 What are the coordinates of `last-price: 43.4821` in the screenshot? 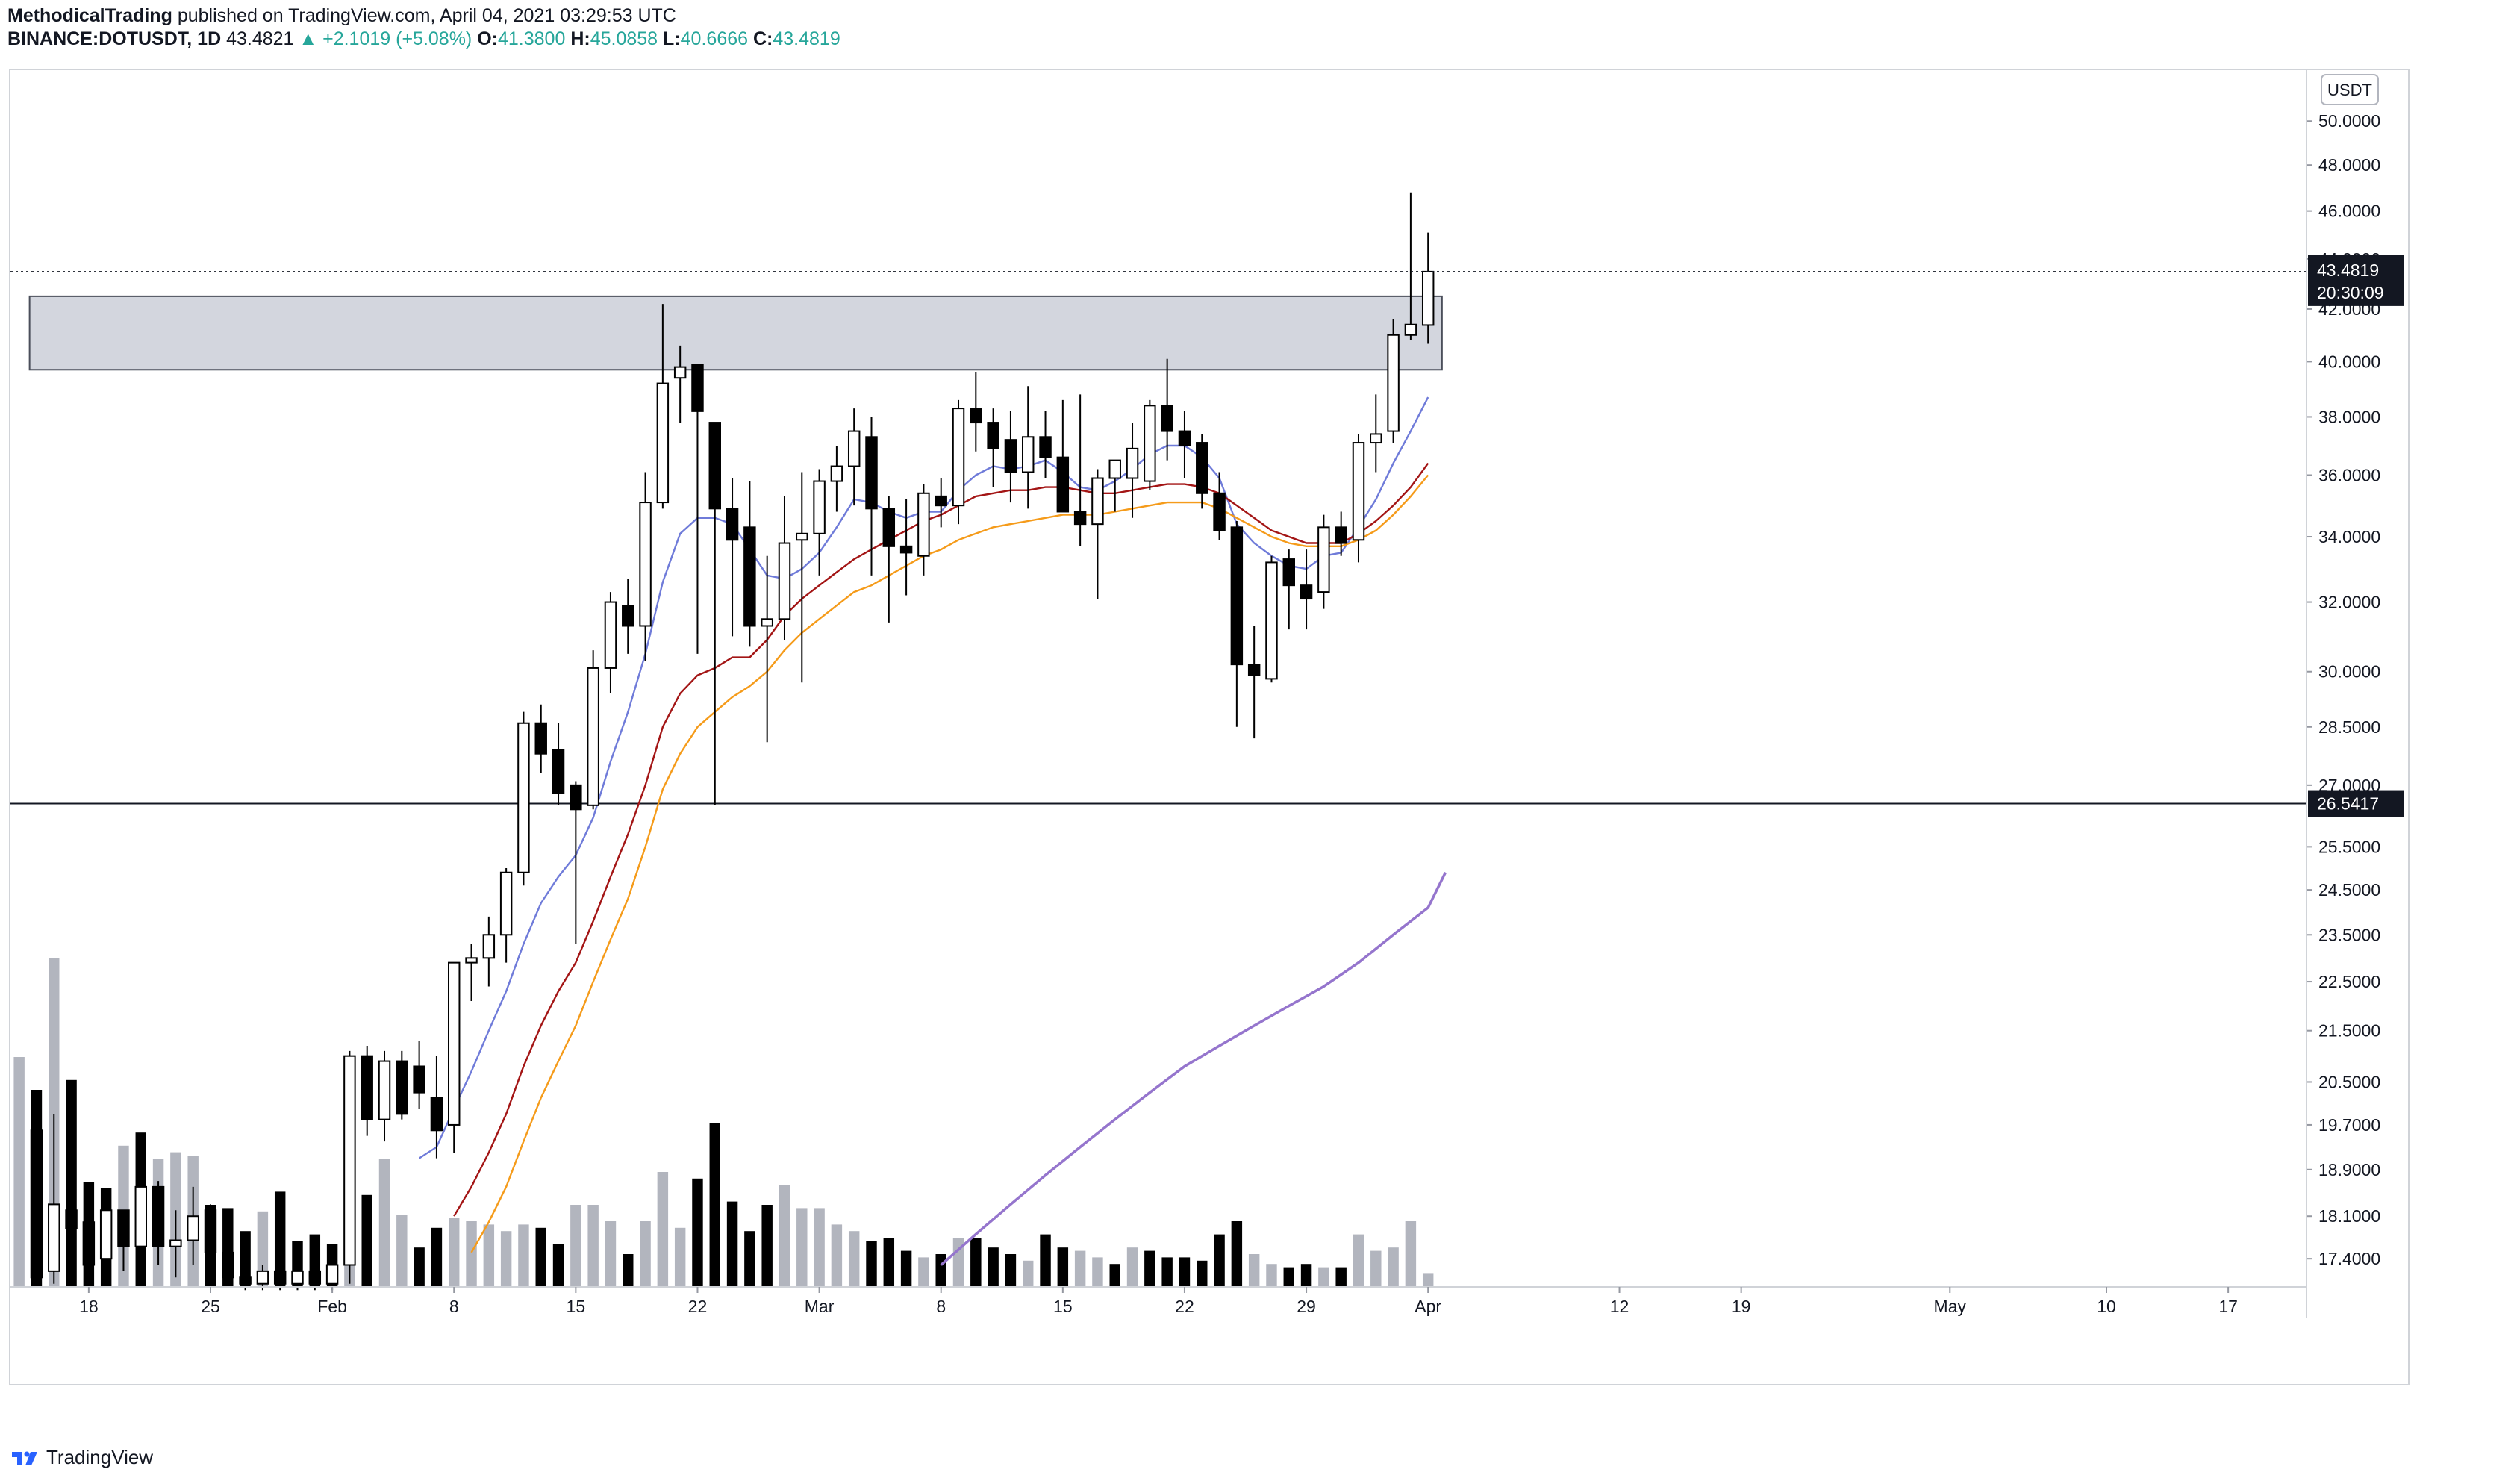 It's located at (260, 38).